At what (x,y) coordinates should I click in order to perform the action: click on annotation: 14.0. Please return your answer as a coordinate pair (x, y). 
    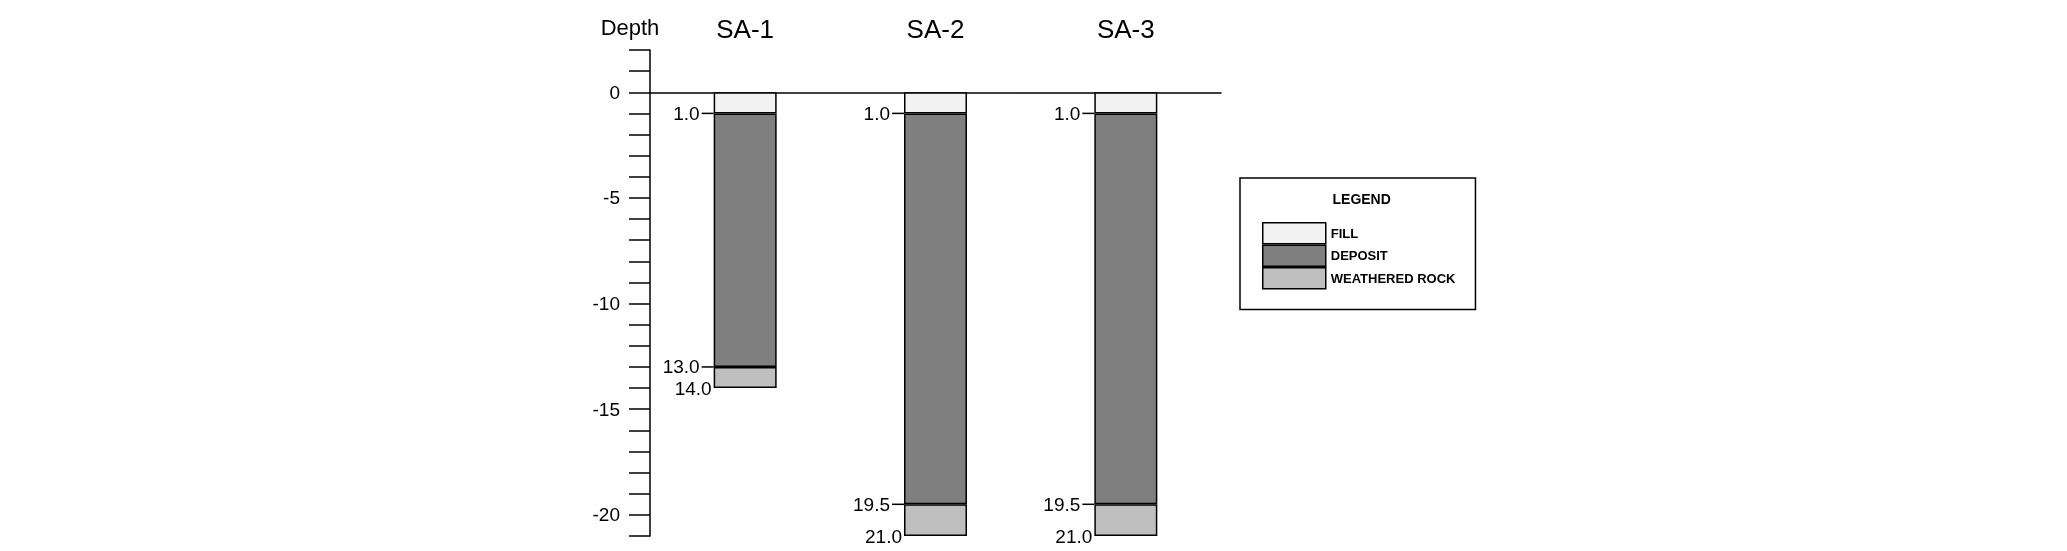
    Looking at the image, I should click on (693, 388).